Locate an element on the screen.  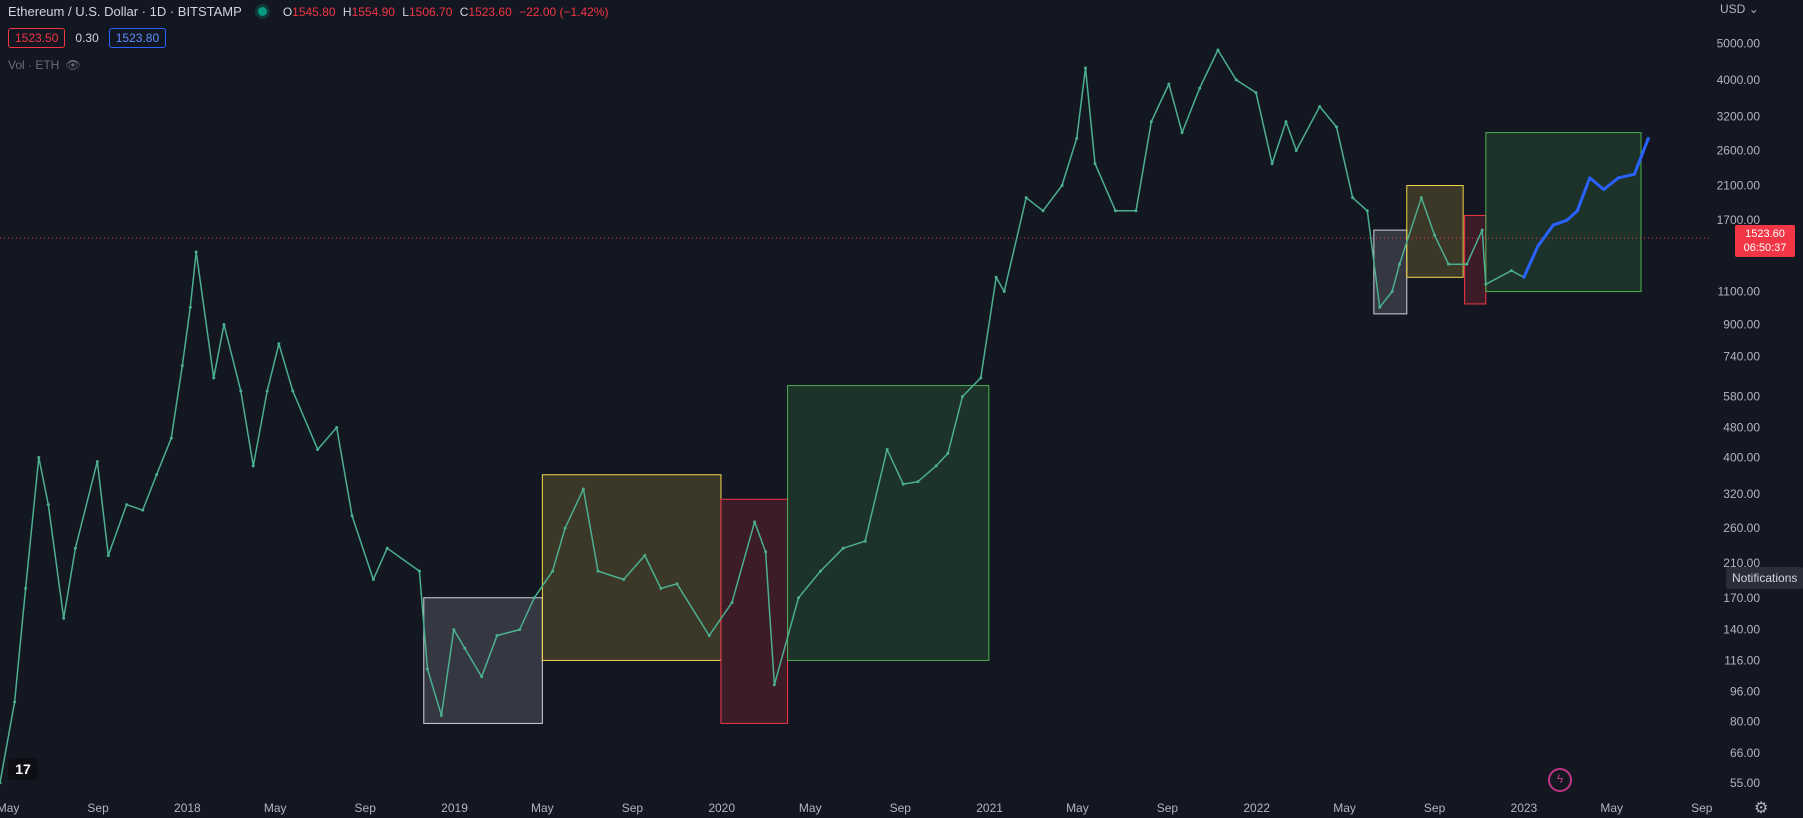
high-value: 1554.90 is located at coordinates (373, 11).